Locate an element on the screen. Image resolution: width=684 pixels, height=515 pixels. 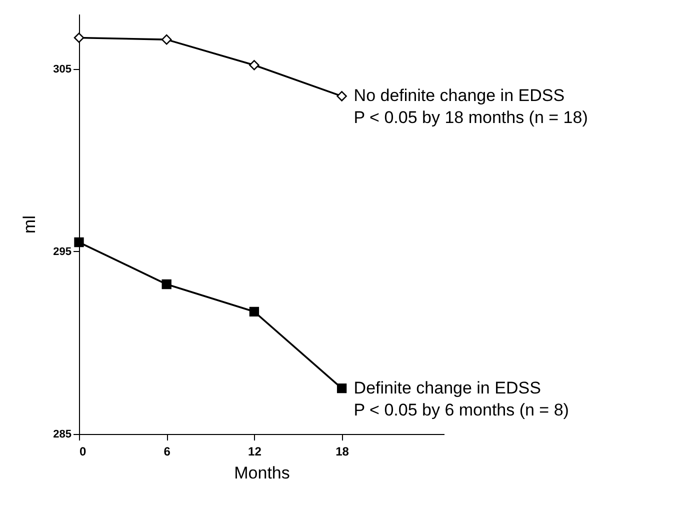
series-label: No definite change in EDSS is located at coordinates (459, 96).